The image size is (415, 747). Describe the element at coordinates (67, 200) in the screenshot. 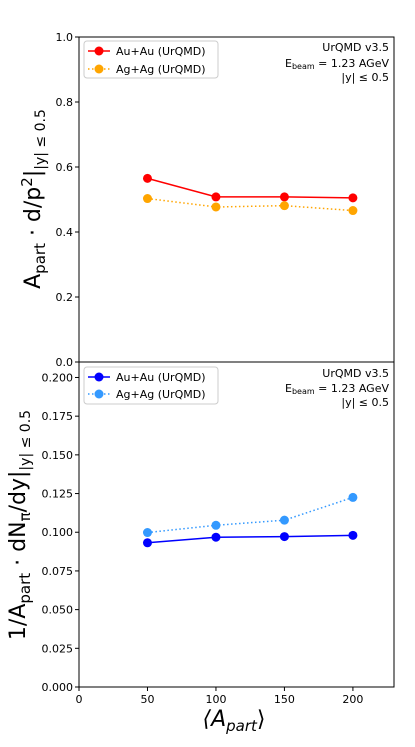

I see `top-y-axis-ticks: 0.0 0.2 0.4 0.6 0.8 1.0` at that location.